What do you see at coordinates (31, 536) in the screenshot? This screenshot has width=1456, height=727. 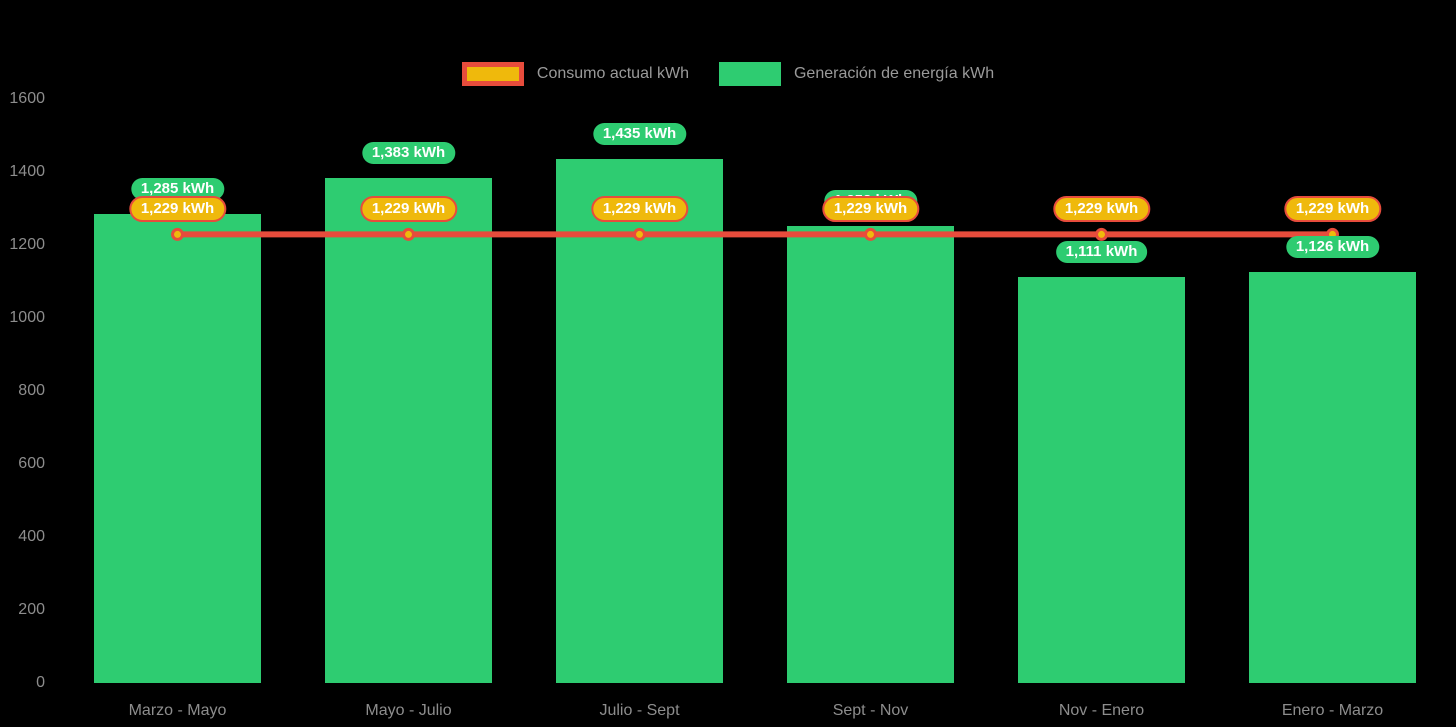 I see `y-axis-label: 400` at bounding box center [31, 536].